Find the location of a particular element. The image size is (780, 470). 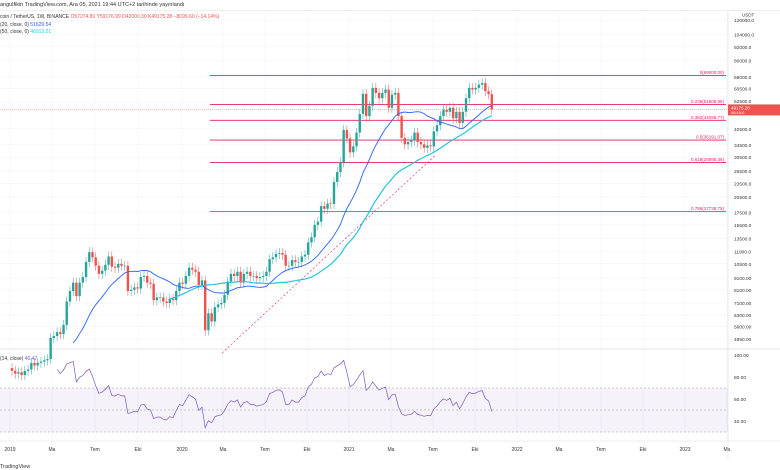

price-tick-label: 10500.0 is located at coordinates (743, 265).